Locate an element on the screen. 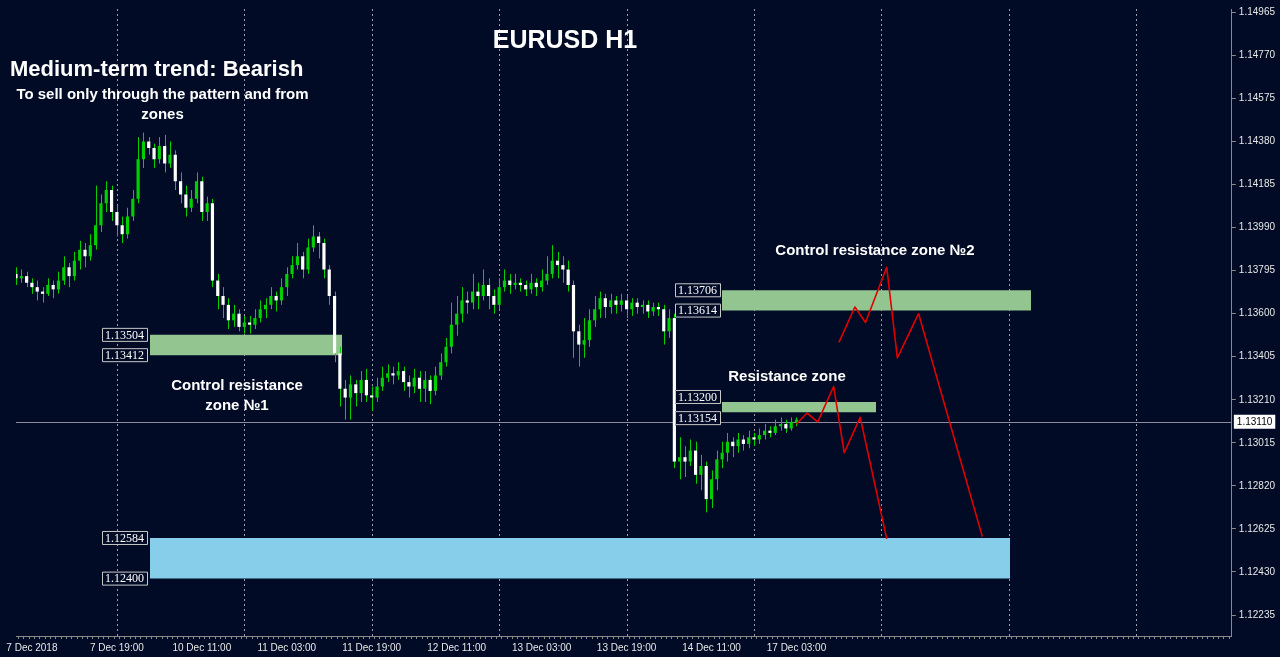 Image resolution: width=1280 pixels, height=657 pixels. y-tick-label: 1.13600 is located at coordinates (1257, 313).